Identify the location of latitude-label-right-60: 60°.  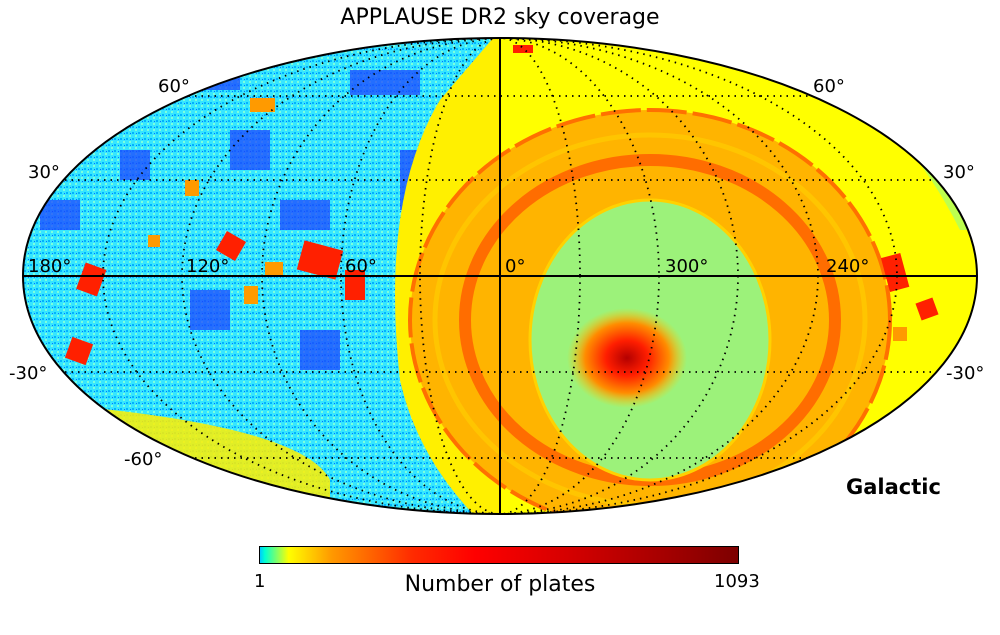
(829, 86).